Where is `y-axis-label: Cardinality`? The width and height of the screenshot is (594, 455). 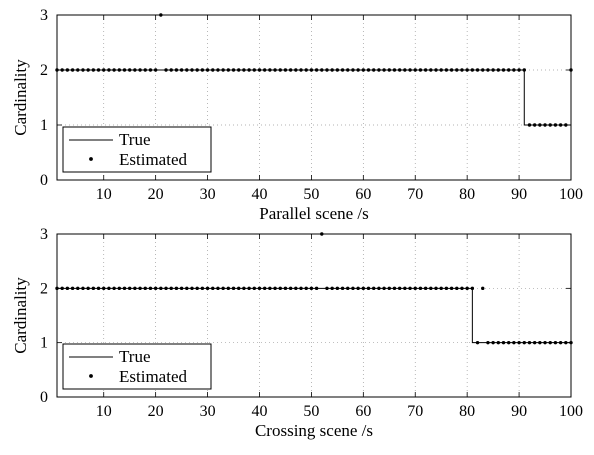 y-axis-label: Cardinality is located at coordinates (20, 315).